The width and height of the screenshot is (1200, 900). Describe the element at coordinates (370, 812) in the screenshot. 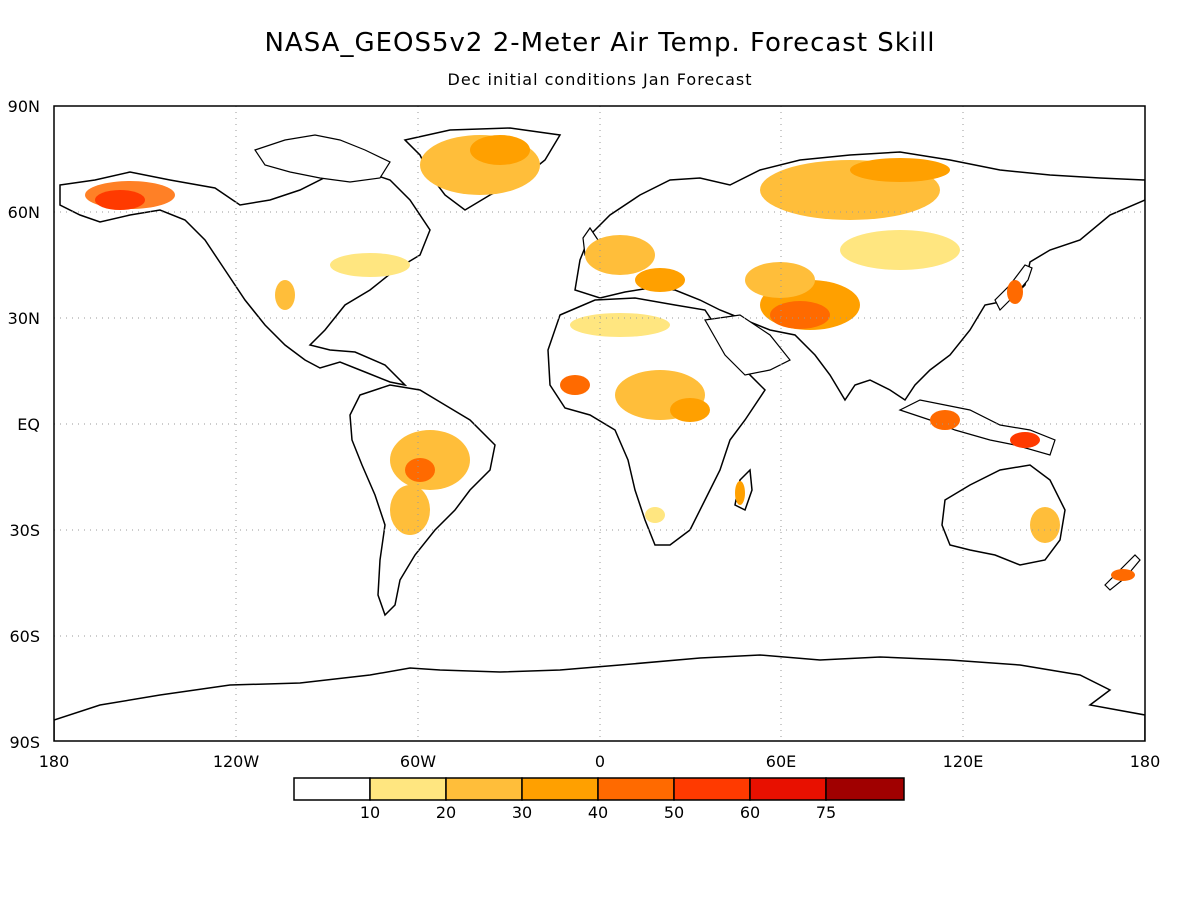

I see `colorbar-label: 10` at that location.